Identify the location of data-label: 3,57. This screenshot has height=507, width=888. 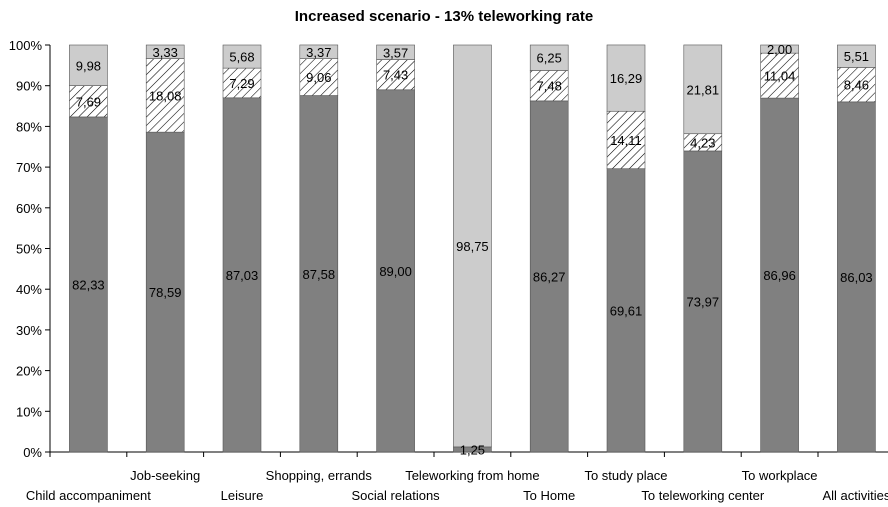
(395, 52).